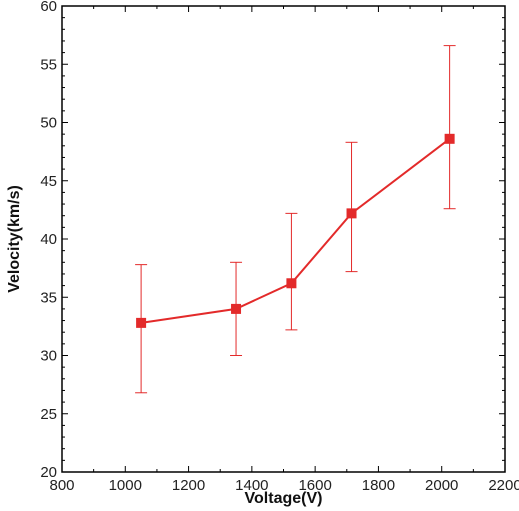  I want to click on y-tick-label: 60, so click(48, 7).